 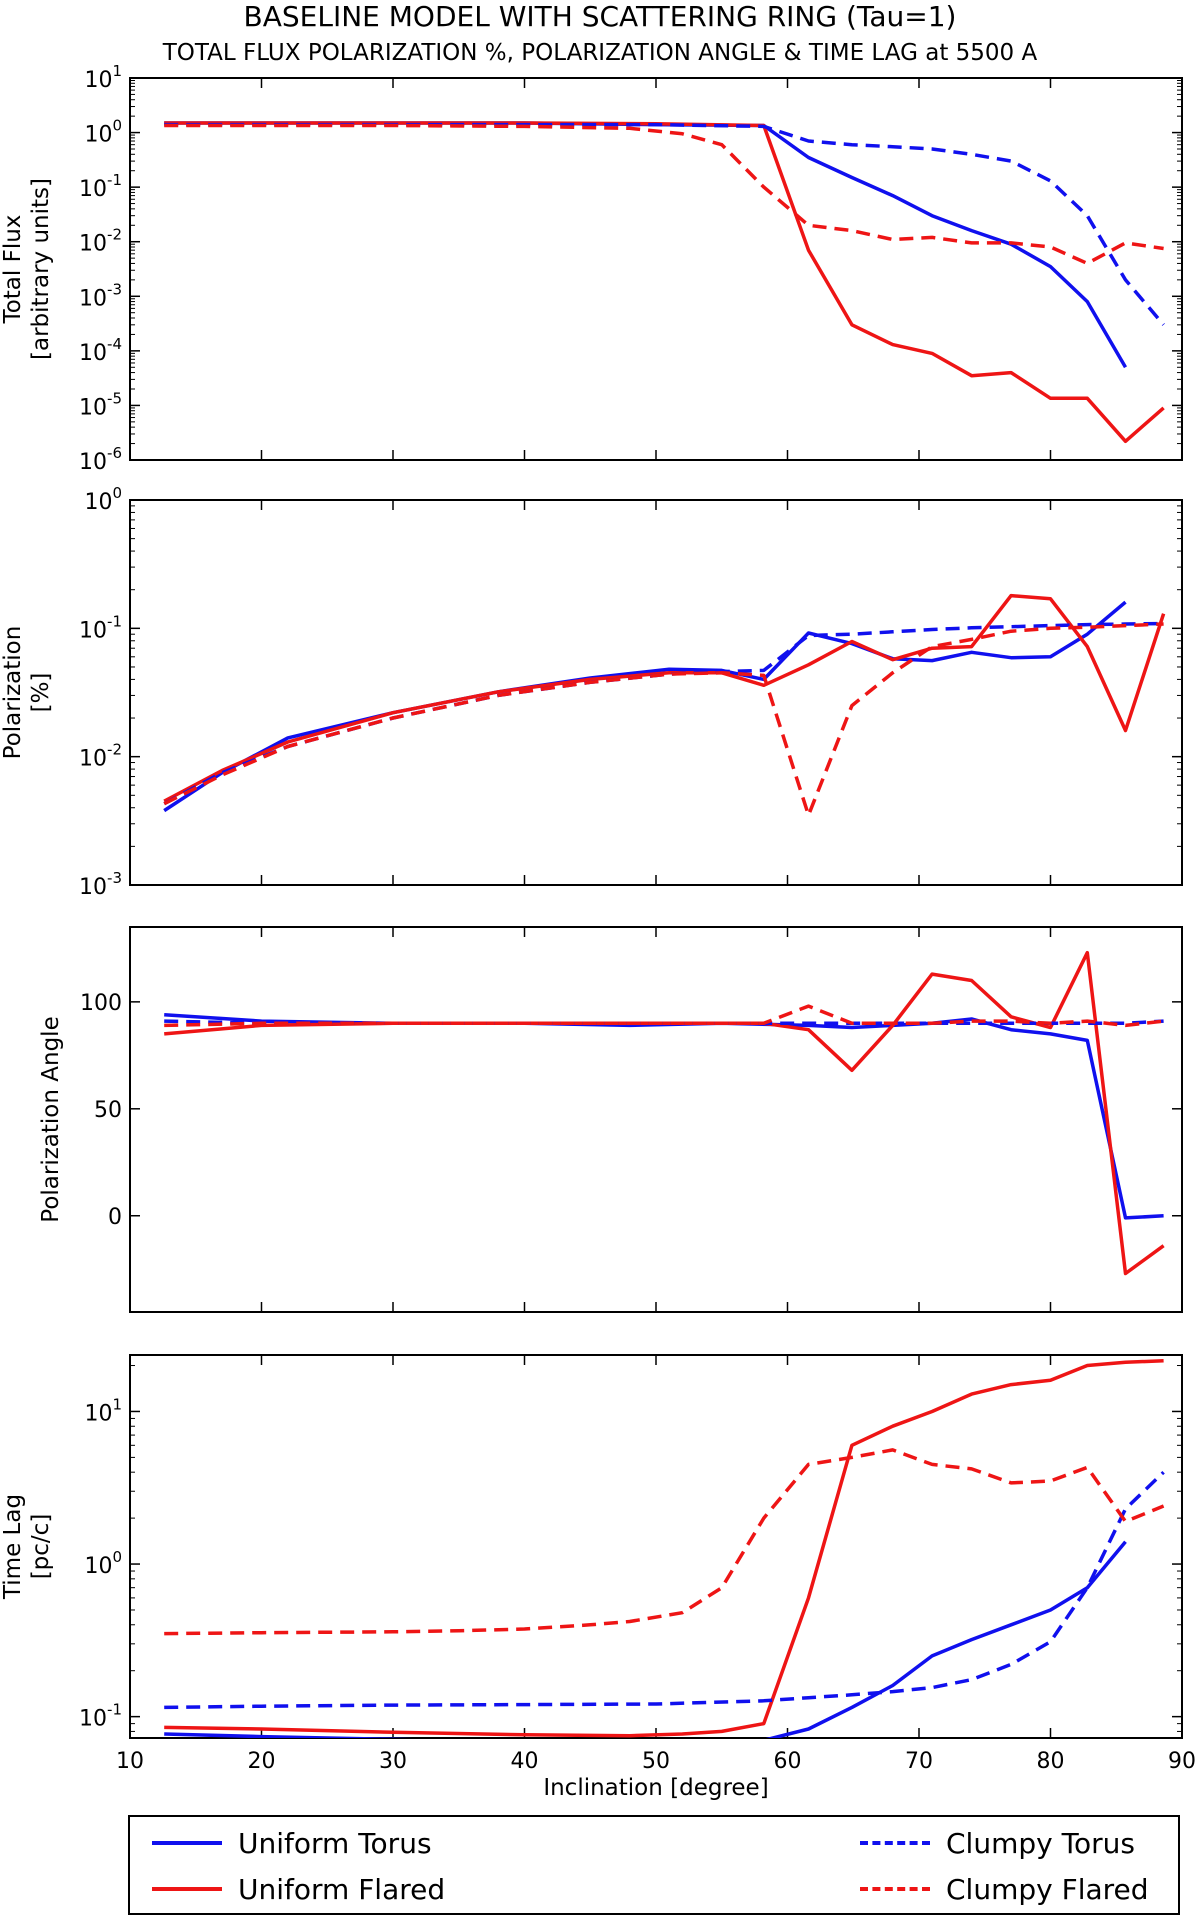 I want to click on y-tick-label: 10⁻⁶, so click(x=100, y=459).